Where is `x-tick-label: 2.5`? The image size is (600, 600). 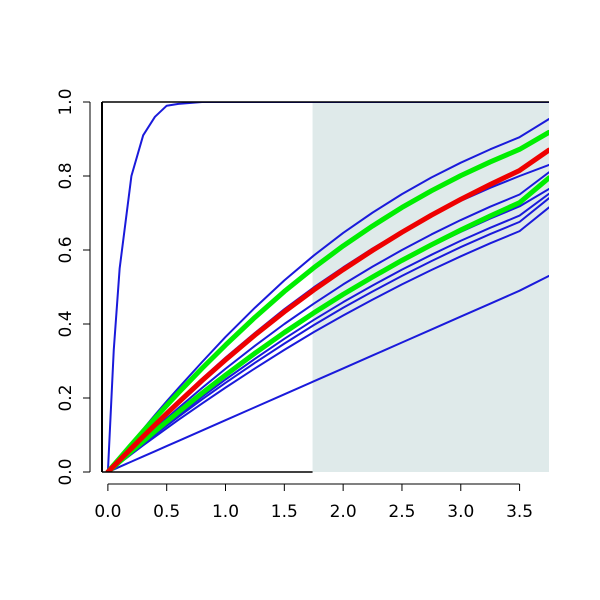
x-tick-label: 2.5 is located at coordinates (401, 512).